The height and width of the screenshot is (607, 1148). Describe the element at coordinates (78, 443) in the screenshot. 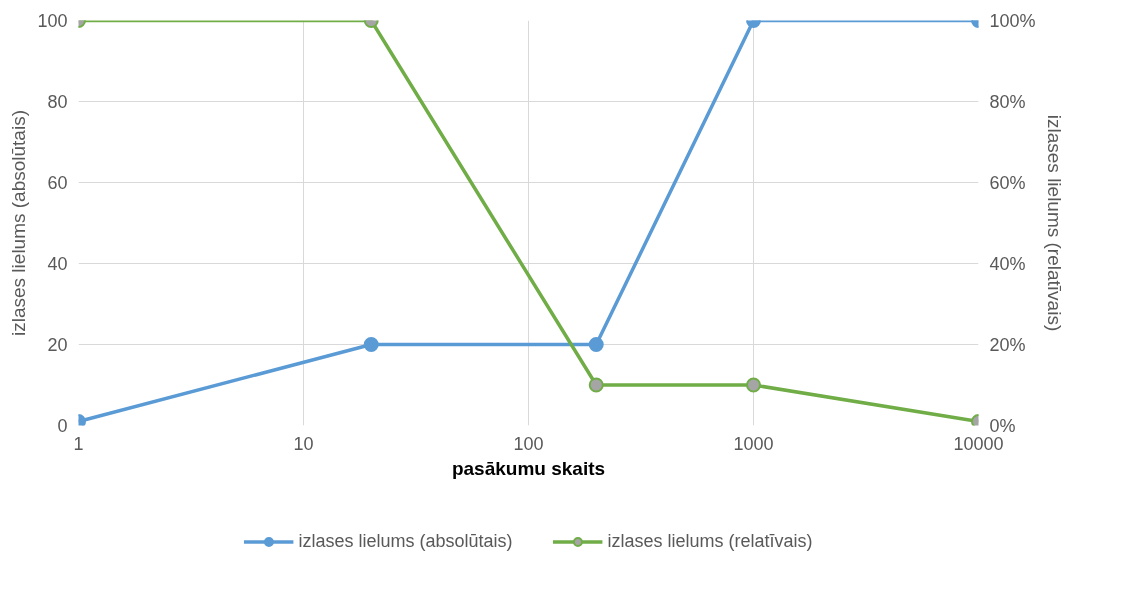

I see `x-tick-label: 1` at that location.